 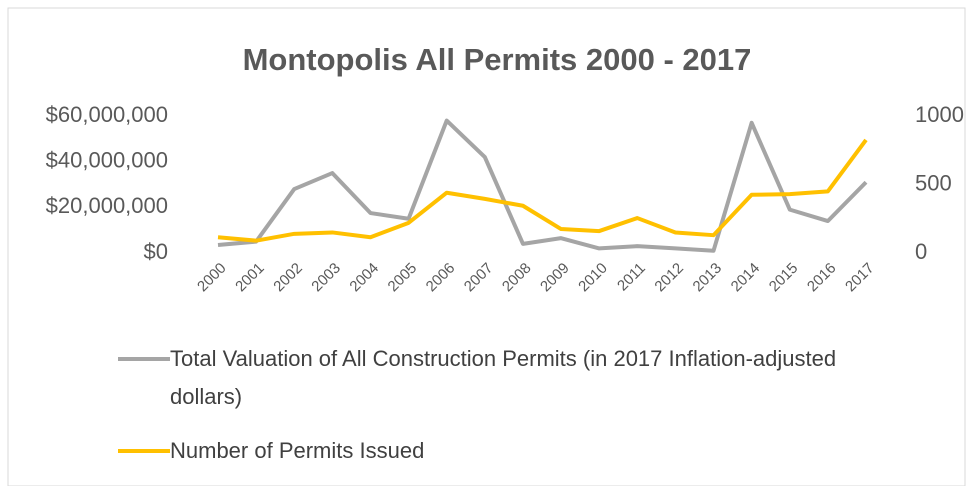 I want to click on chart-title: Montopolis All Permits 2000 - 2017, so click(x=497, y=59).